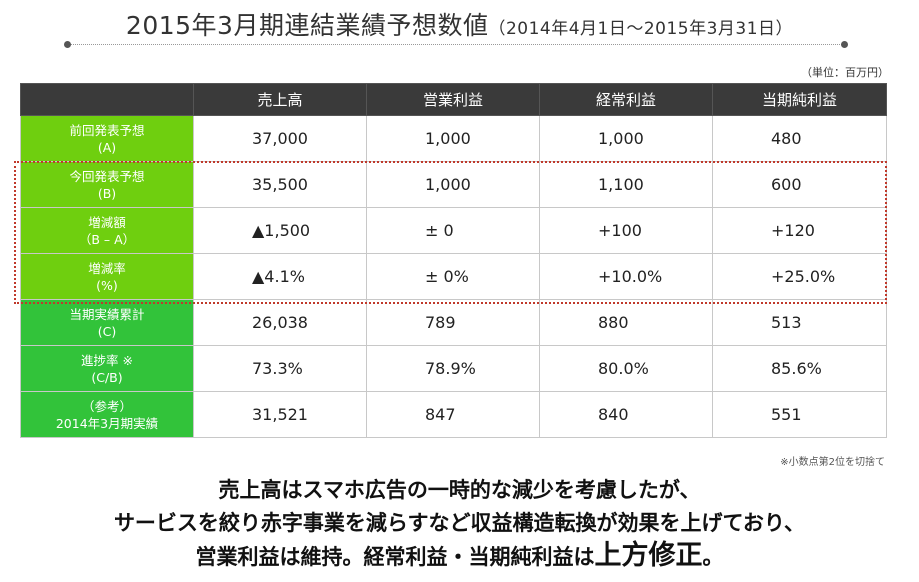 This screenshot has height=582, width=919. Describe the element at coordinates (107, 268) in the screenshot. I see `row-label-main: 増減率` at that location.